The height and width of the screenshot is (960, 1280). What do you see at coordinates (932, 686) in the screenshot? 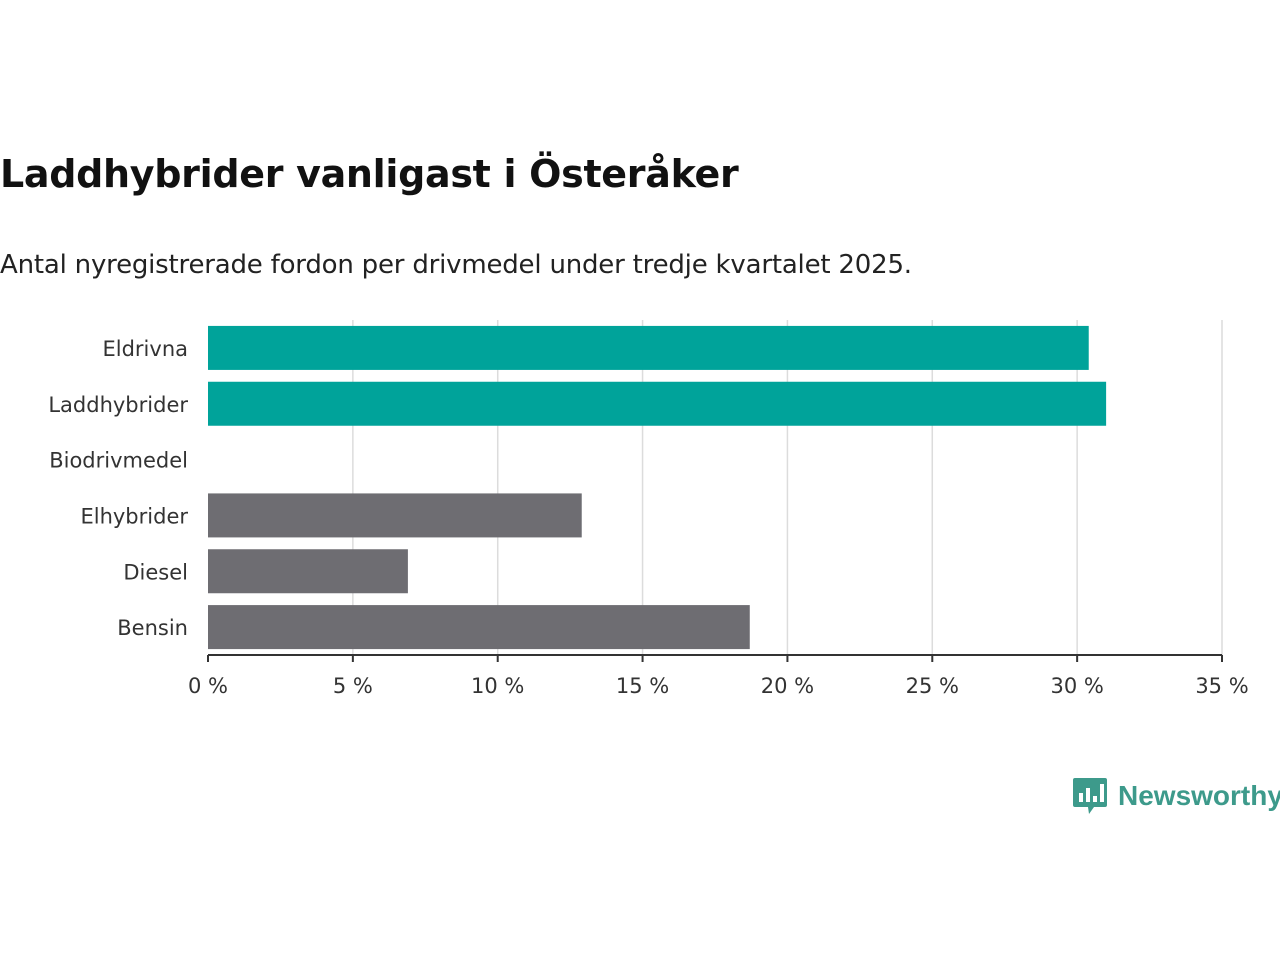
I see `x-tick-label-25: 25 %` at bounding box center [932, 686].